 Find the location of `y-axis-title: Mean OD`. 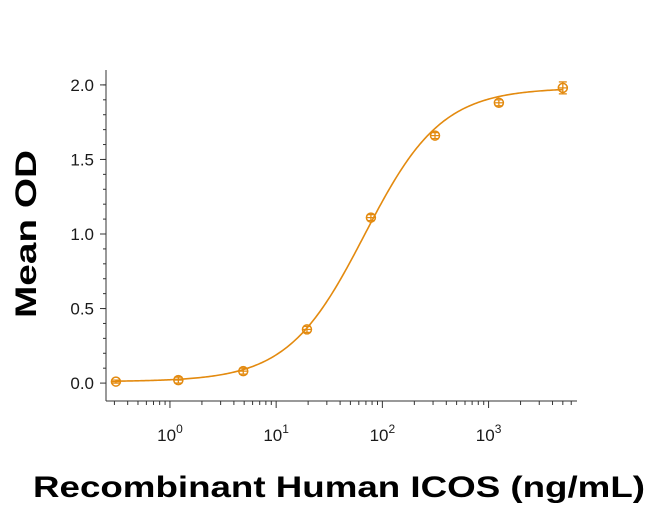

y-axis-title: Mean OD is located at coordinates (26, 234).